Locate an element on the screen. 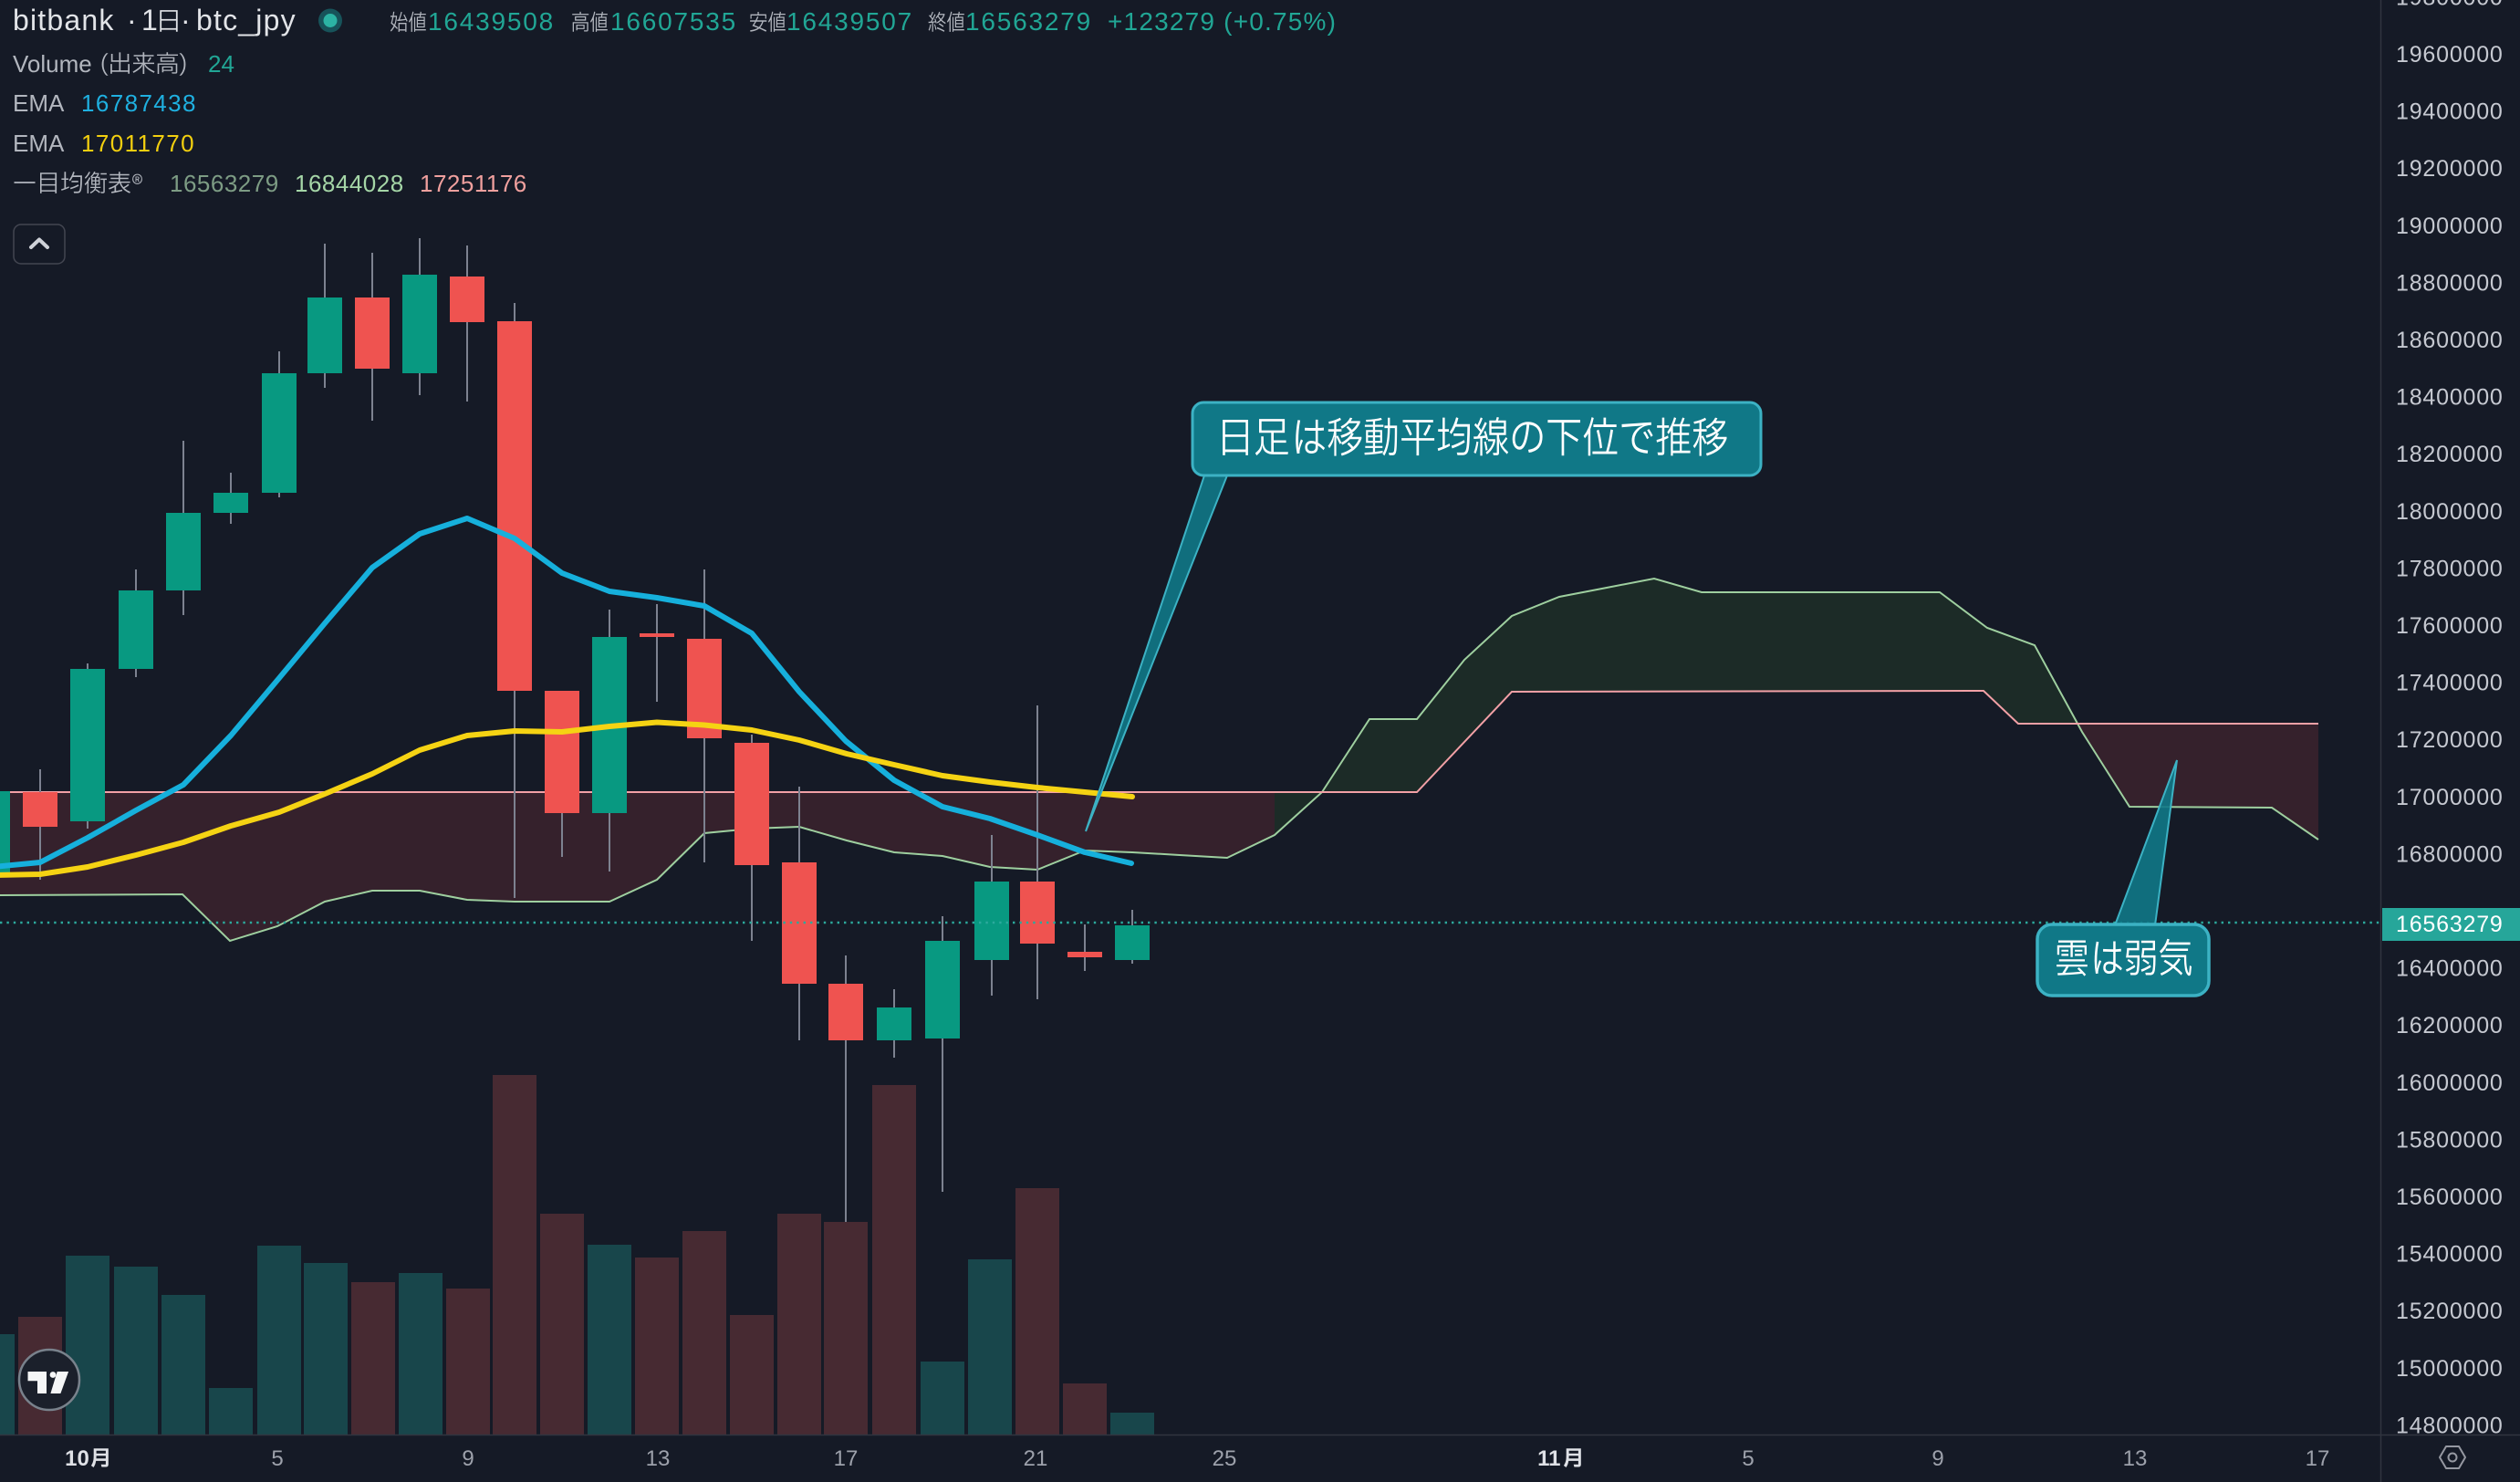 This screenshot has width=2520, height=1482. svg-text: bitbank is located at coordinates (64, 20).